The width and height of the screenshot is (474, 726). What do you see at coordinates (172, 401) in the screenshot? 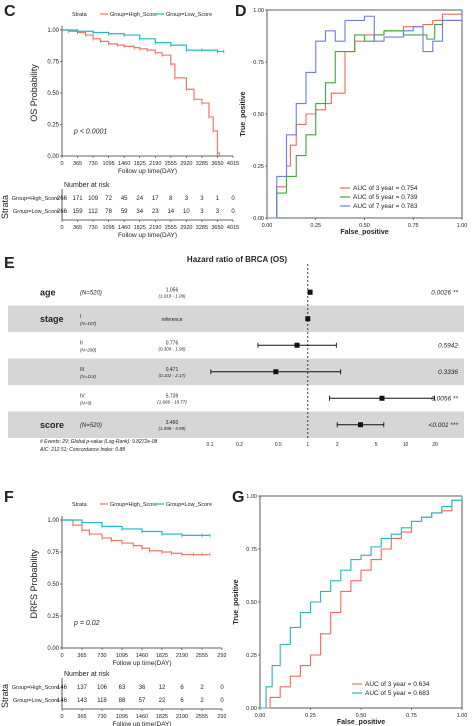
I see `forest-ci: (1.666 - 19.77)` at bounding box center [172, 401].